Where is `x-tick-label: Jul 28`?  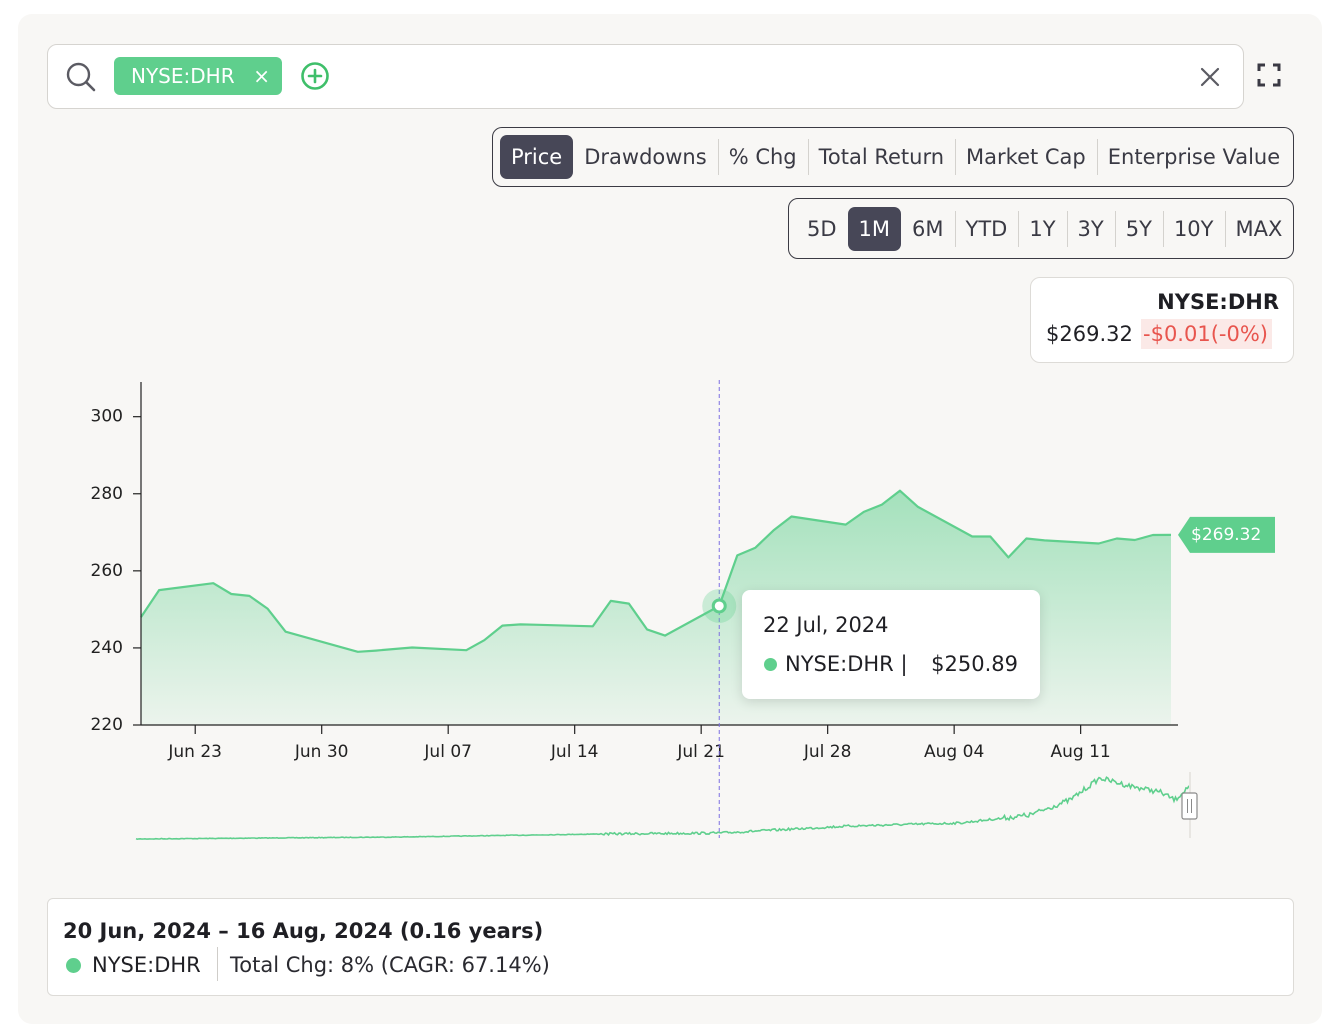
x-tick-label: Jul 28 is located at coordinates (827, 752).